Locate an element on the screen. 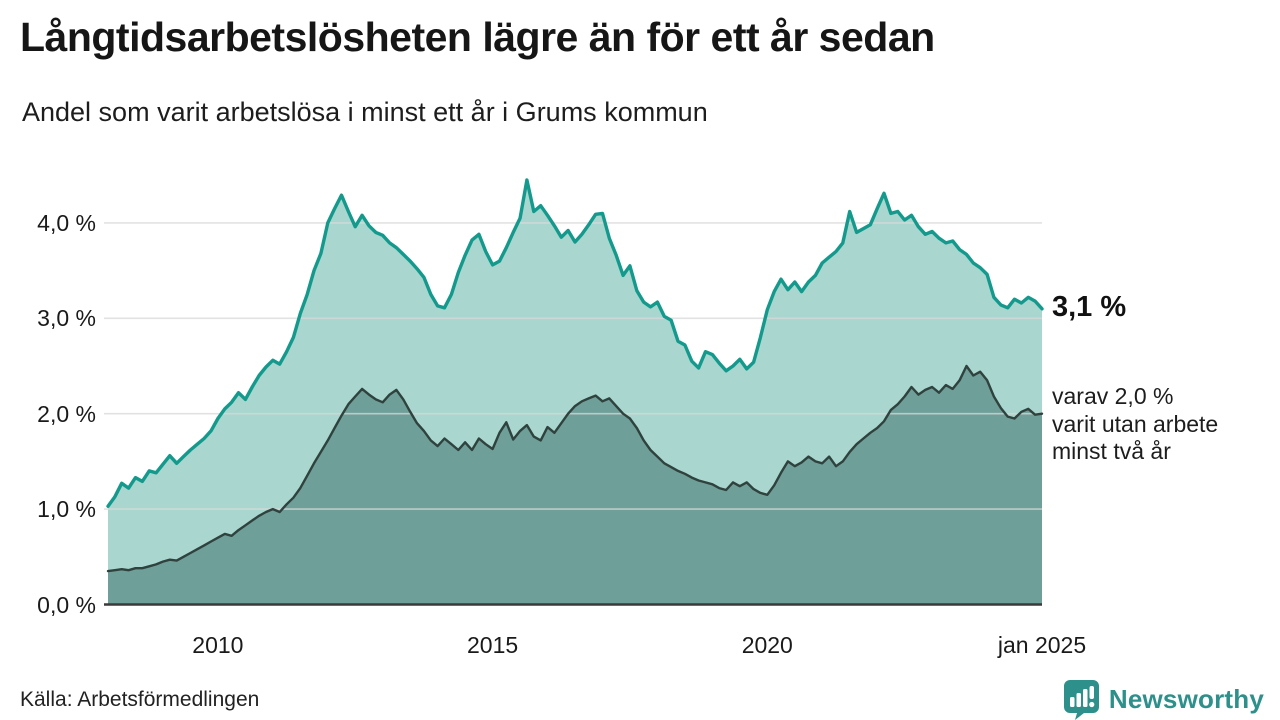 This screenshot has height=720, width=1280. y-tick-label-0pct: 0,0 % is located at coordinates (66, 604).